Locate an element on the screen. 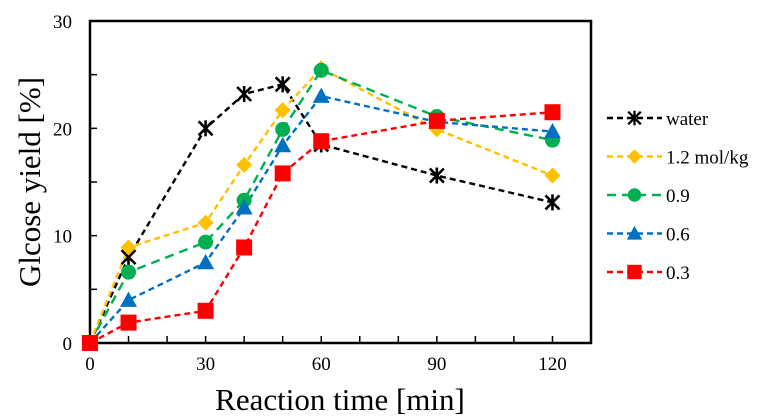 This screenshot has width=780, height=419. legend: water 1.2 mol/kg 0.9 0.6 0.3 is located at coordinates (678, 196).